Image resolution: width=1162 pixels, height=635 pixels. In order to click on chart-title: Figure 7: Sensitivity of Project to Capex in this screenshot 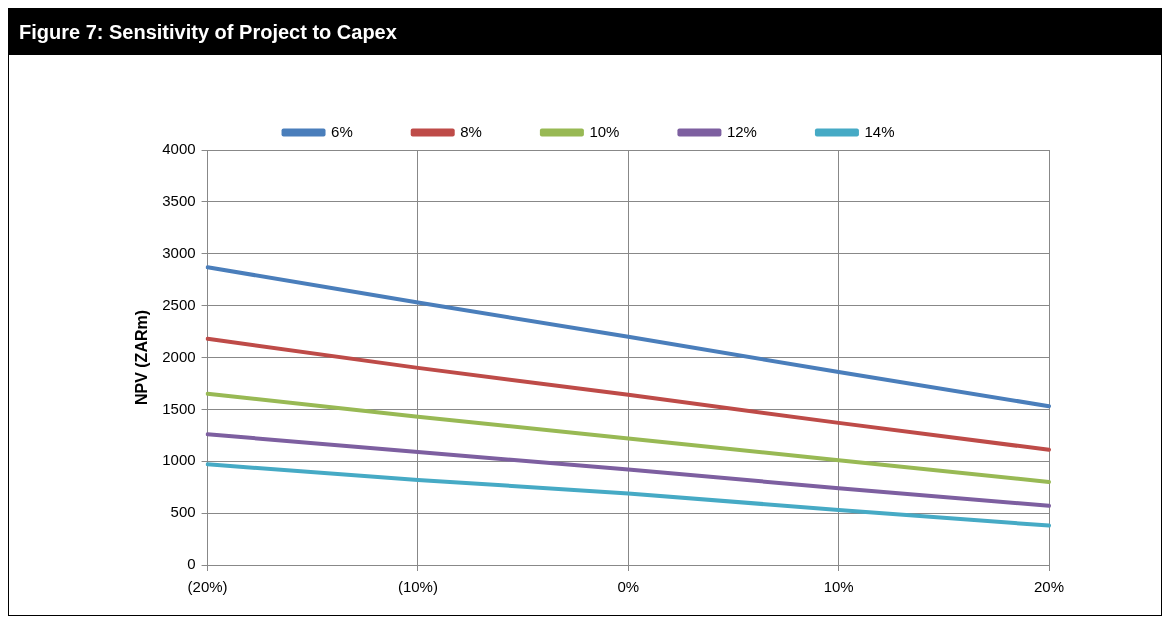, I will do `click(585, 32)`.